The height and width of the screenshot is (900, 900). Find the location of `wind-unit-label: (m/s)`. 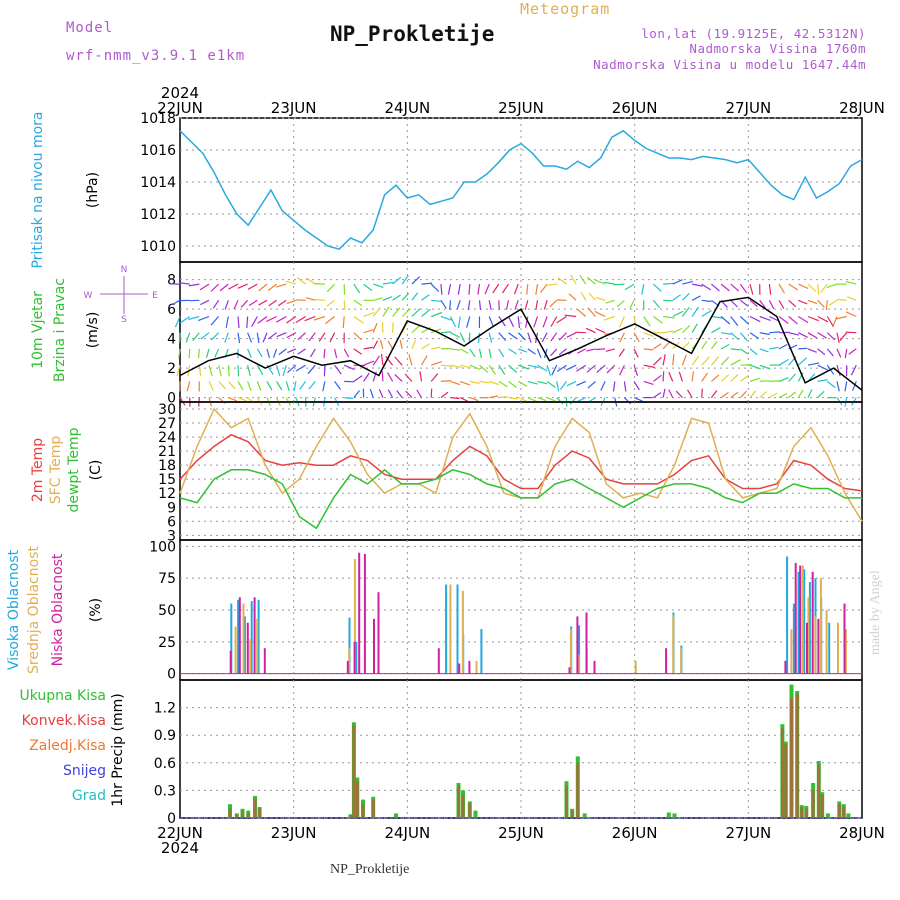

wind-unit-label: (m/s) is located at coordinates (93, 330).